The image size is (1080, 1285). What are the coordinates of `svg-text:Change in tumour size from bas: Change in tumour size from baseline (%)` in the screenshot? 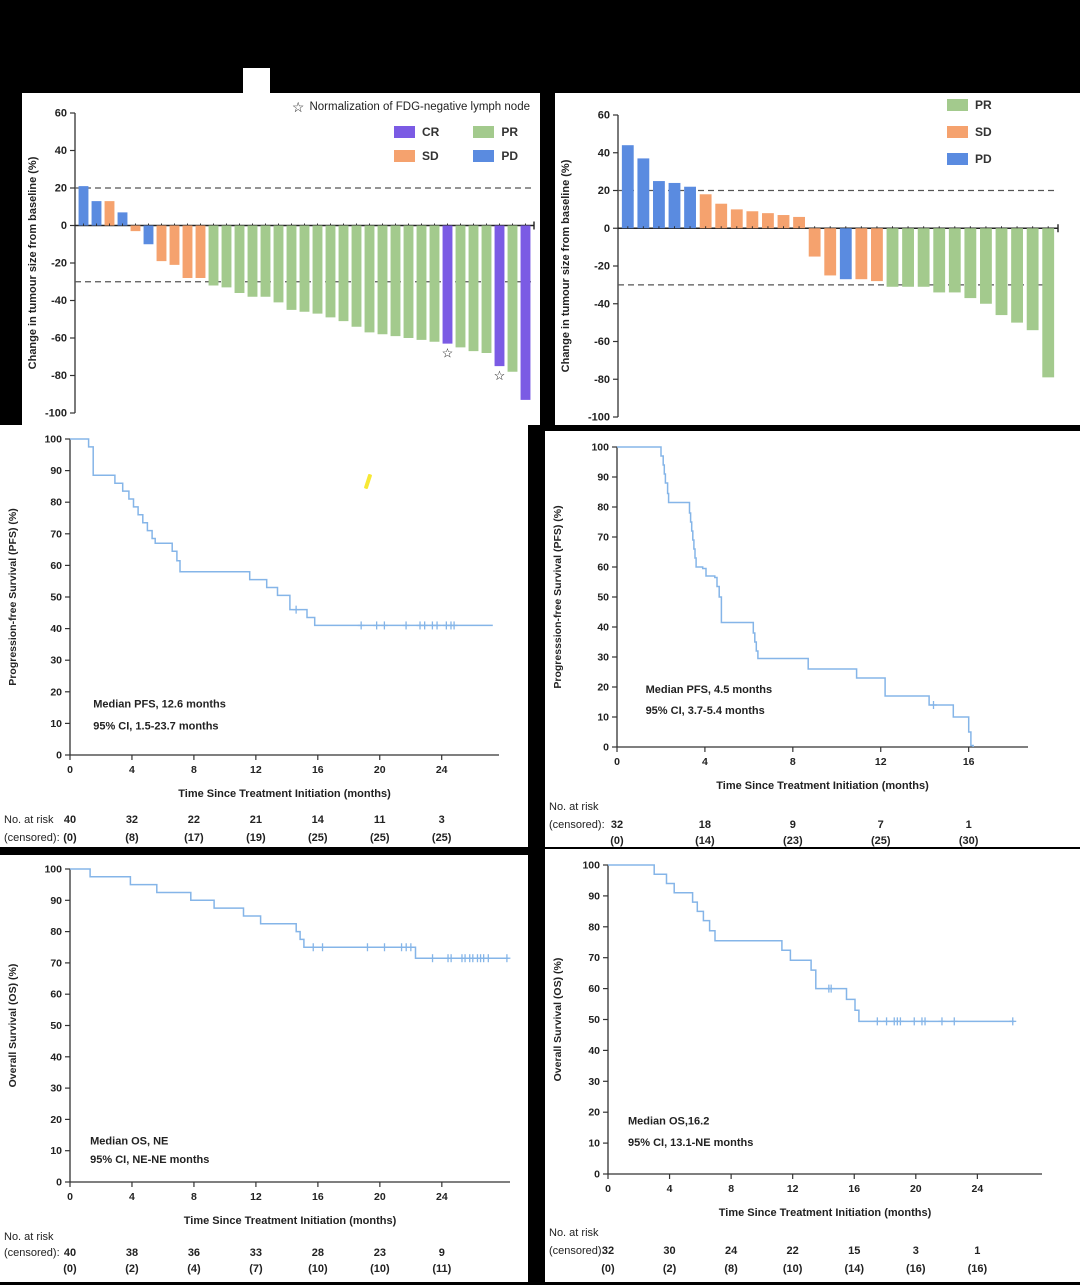 It's located at (33, 262).